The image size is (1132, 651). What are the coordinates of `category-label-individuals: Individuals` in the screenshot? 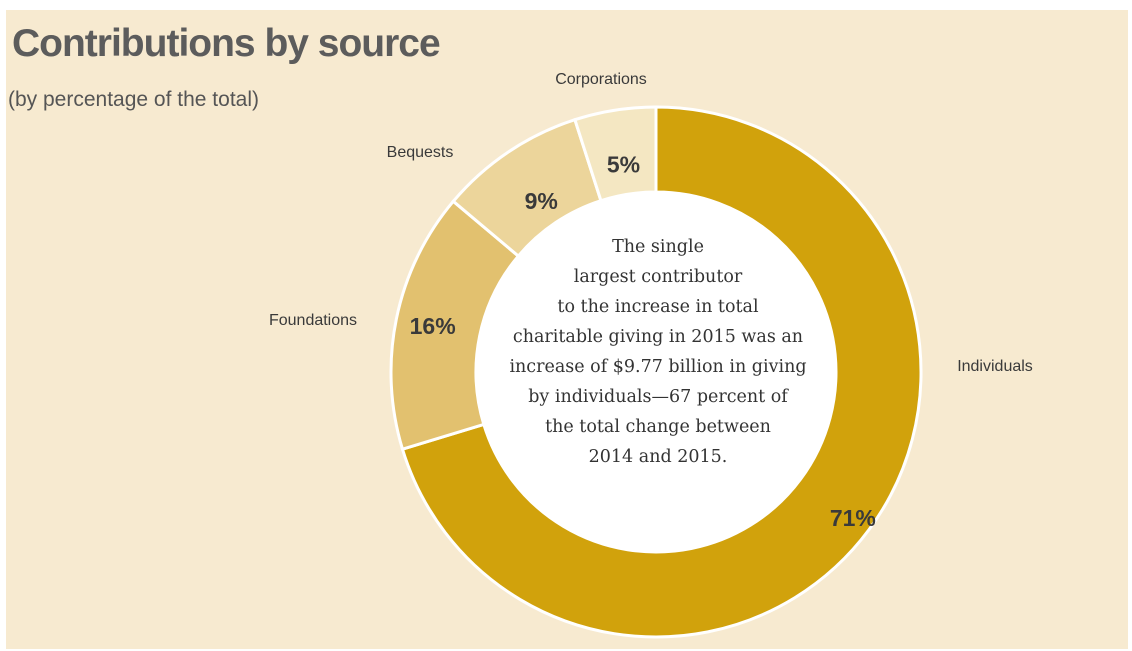 It's located at (995, 366).